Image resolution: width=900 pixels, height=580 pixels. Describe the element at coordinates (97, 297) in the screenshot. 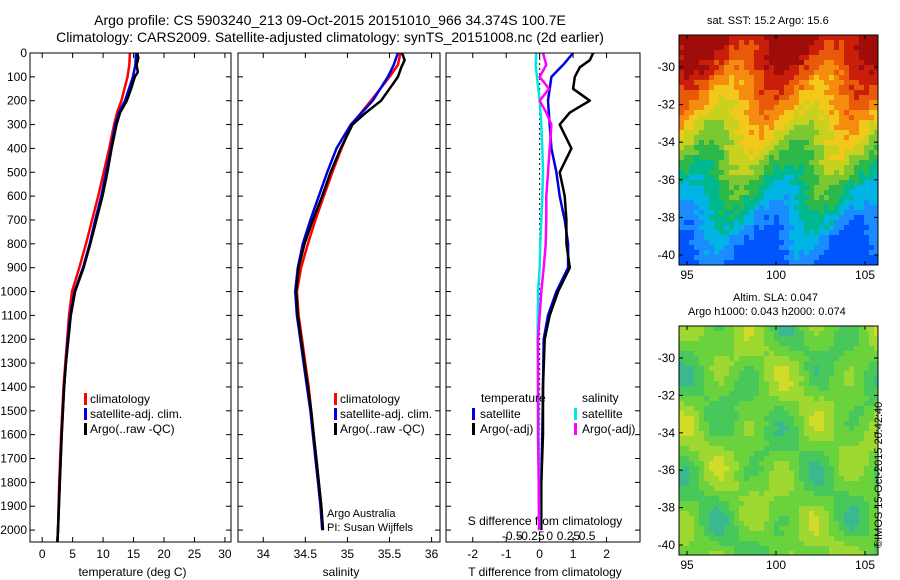

I see `series-line-satelliteadjclim` at that location.